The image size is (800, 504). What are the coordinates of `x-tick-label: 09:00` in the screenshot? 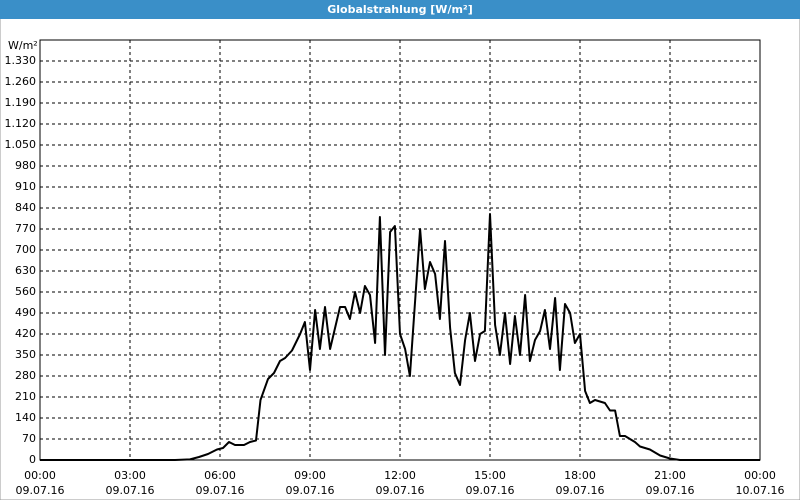 It's located at (310, 475).